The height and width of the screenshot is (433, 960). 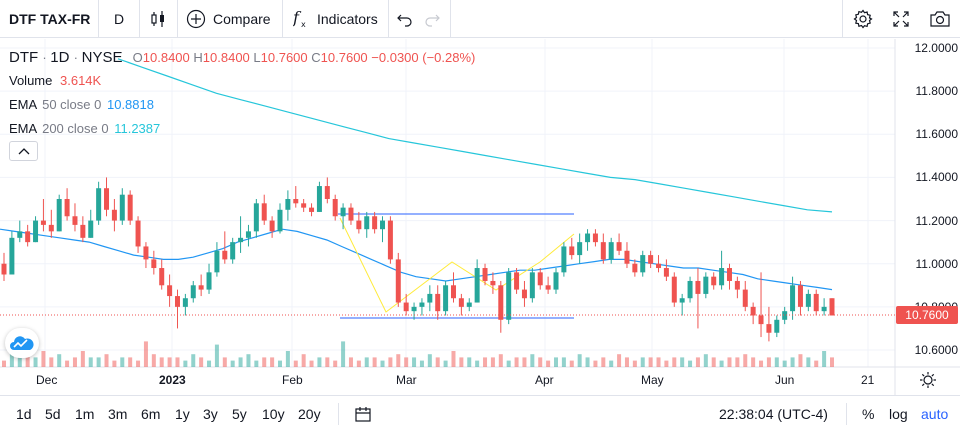 What do you see at coordinates (309, 414) in the screenshot?
I see `range-button-20y: 20y` at bounding box center [309, 414].